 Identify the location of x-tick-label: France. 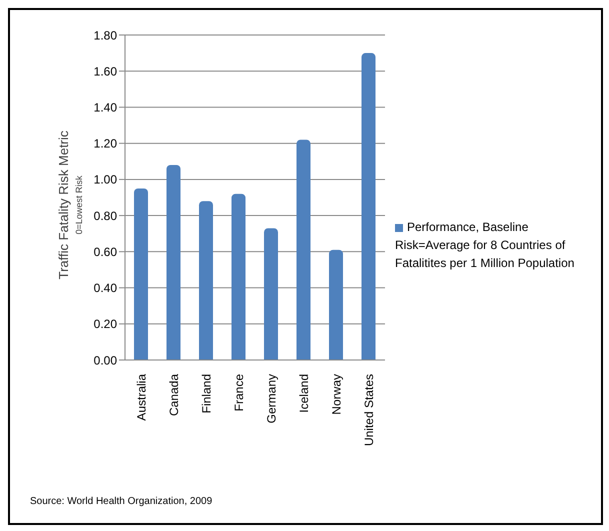
(239, 393).